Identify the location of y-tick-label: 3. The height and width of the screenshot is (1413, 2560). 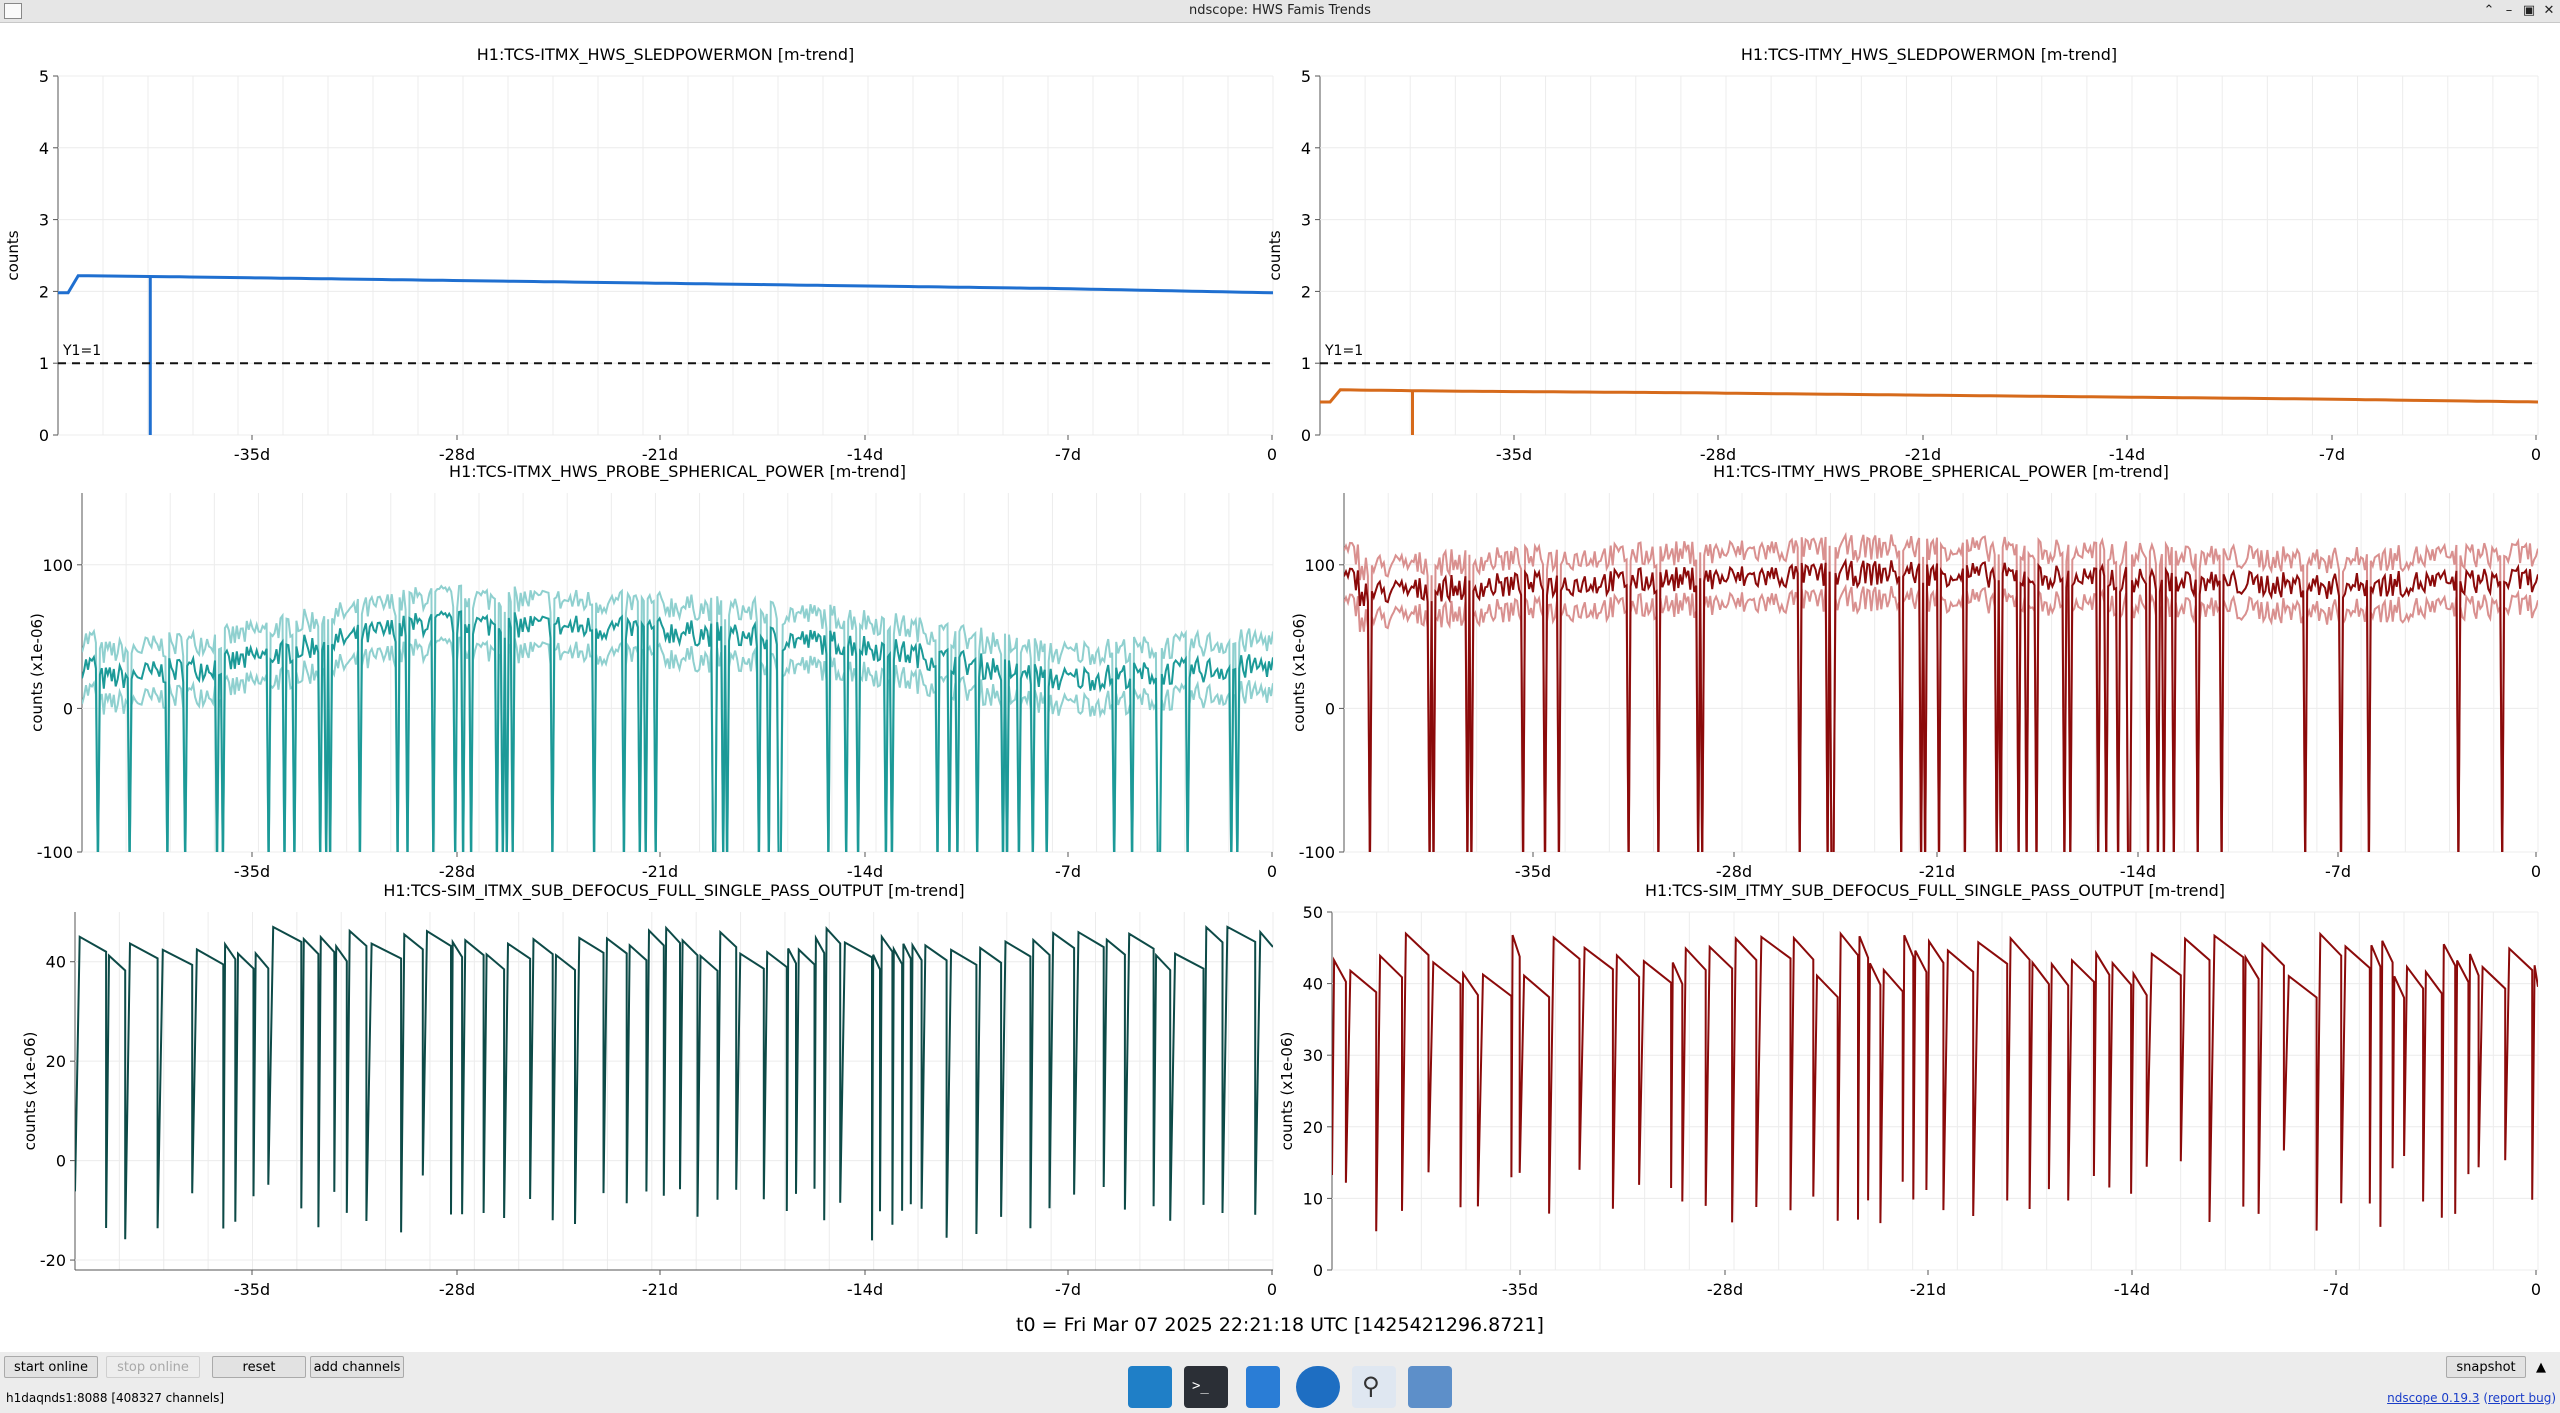
(1306, 220).